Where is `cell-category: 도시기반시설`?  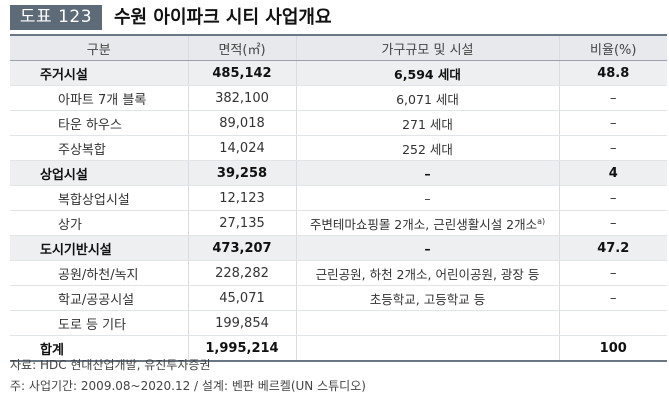
cell-category: 도시기반시설 is located at coordinates (99, 248).